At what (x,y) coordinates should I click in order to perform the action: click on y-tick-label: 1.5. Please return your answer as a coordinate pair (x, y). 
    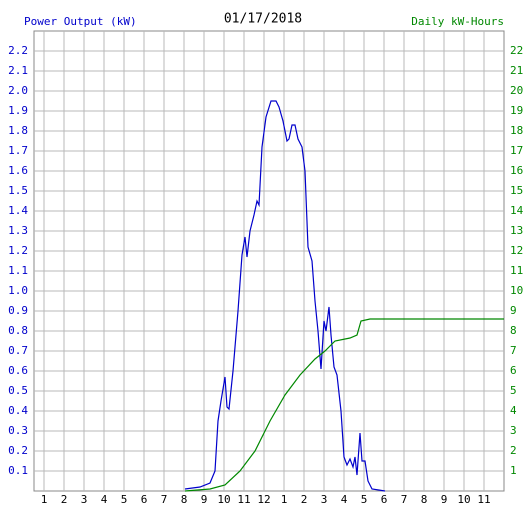
    Looking at the image, I should click on (18, 190).